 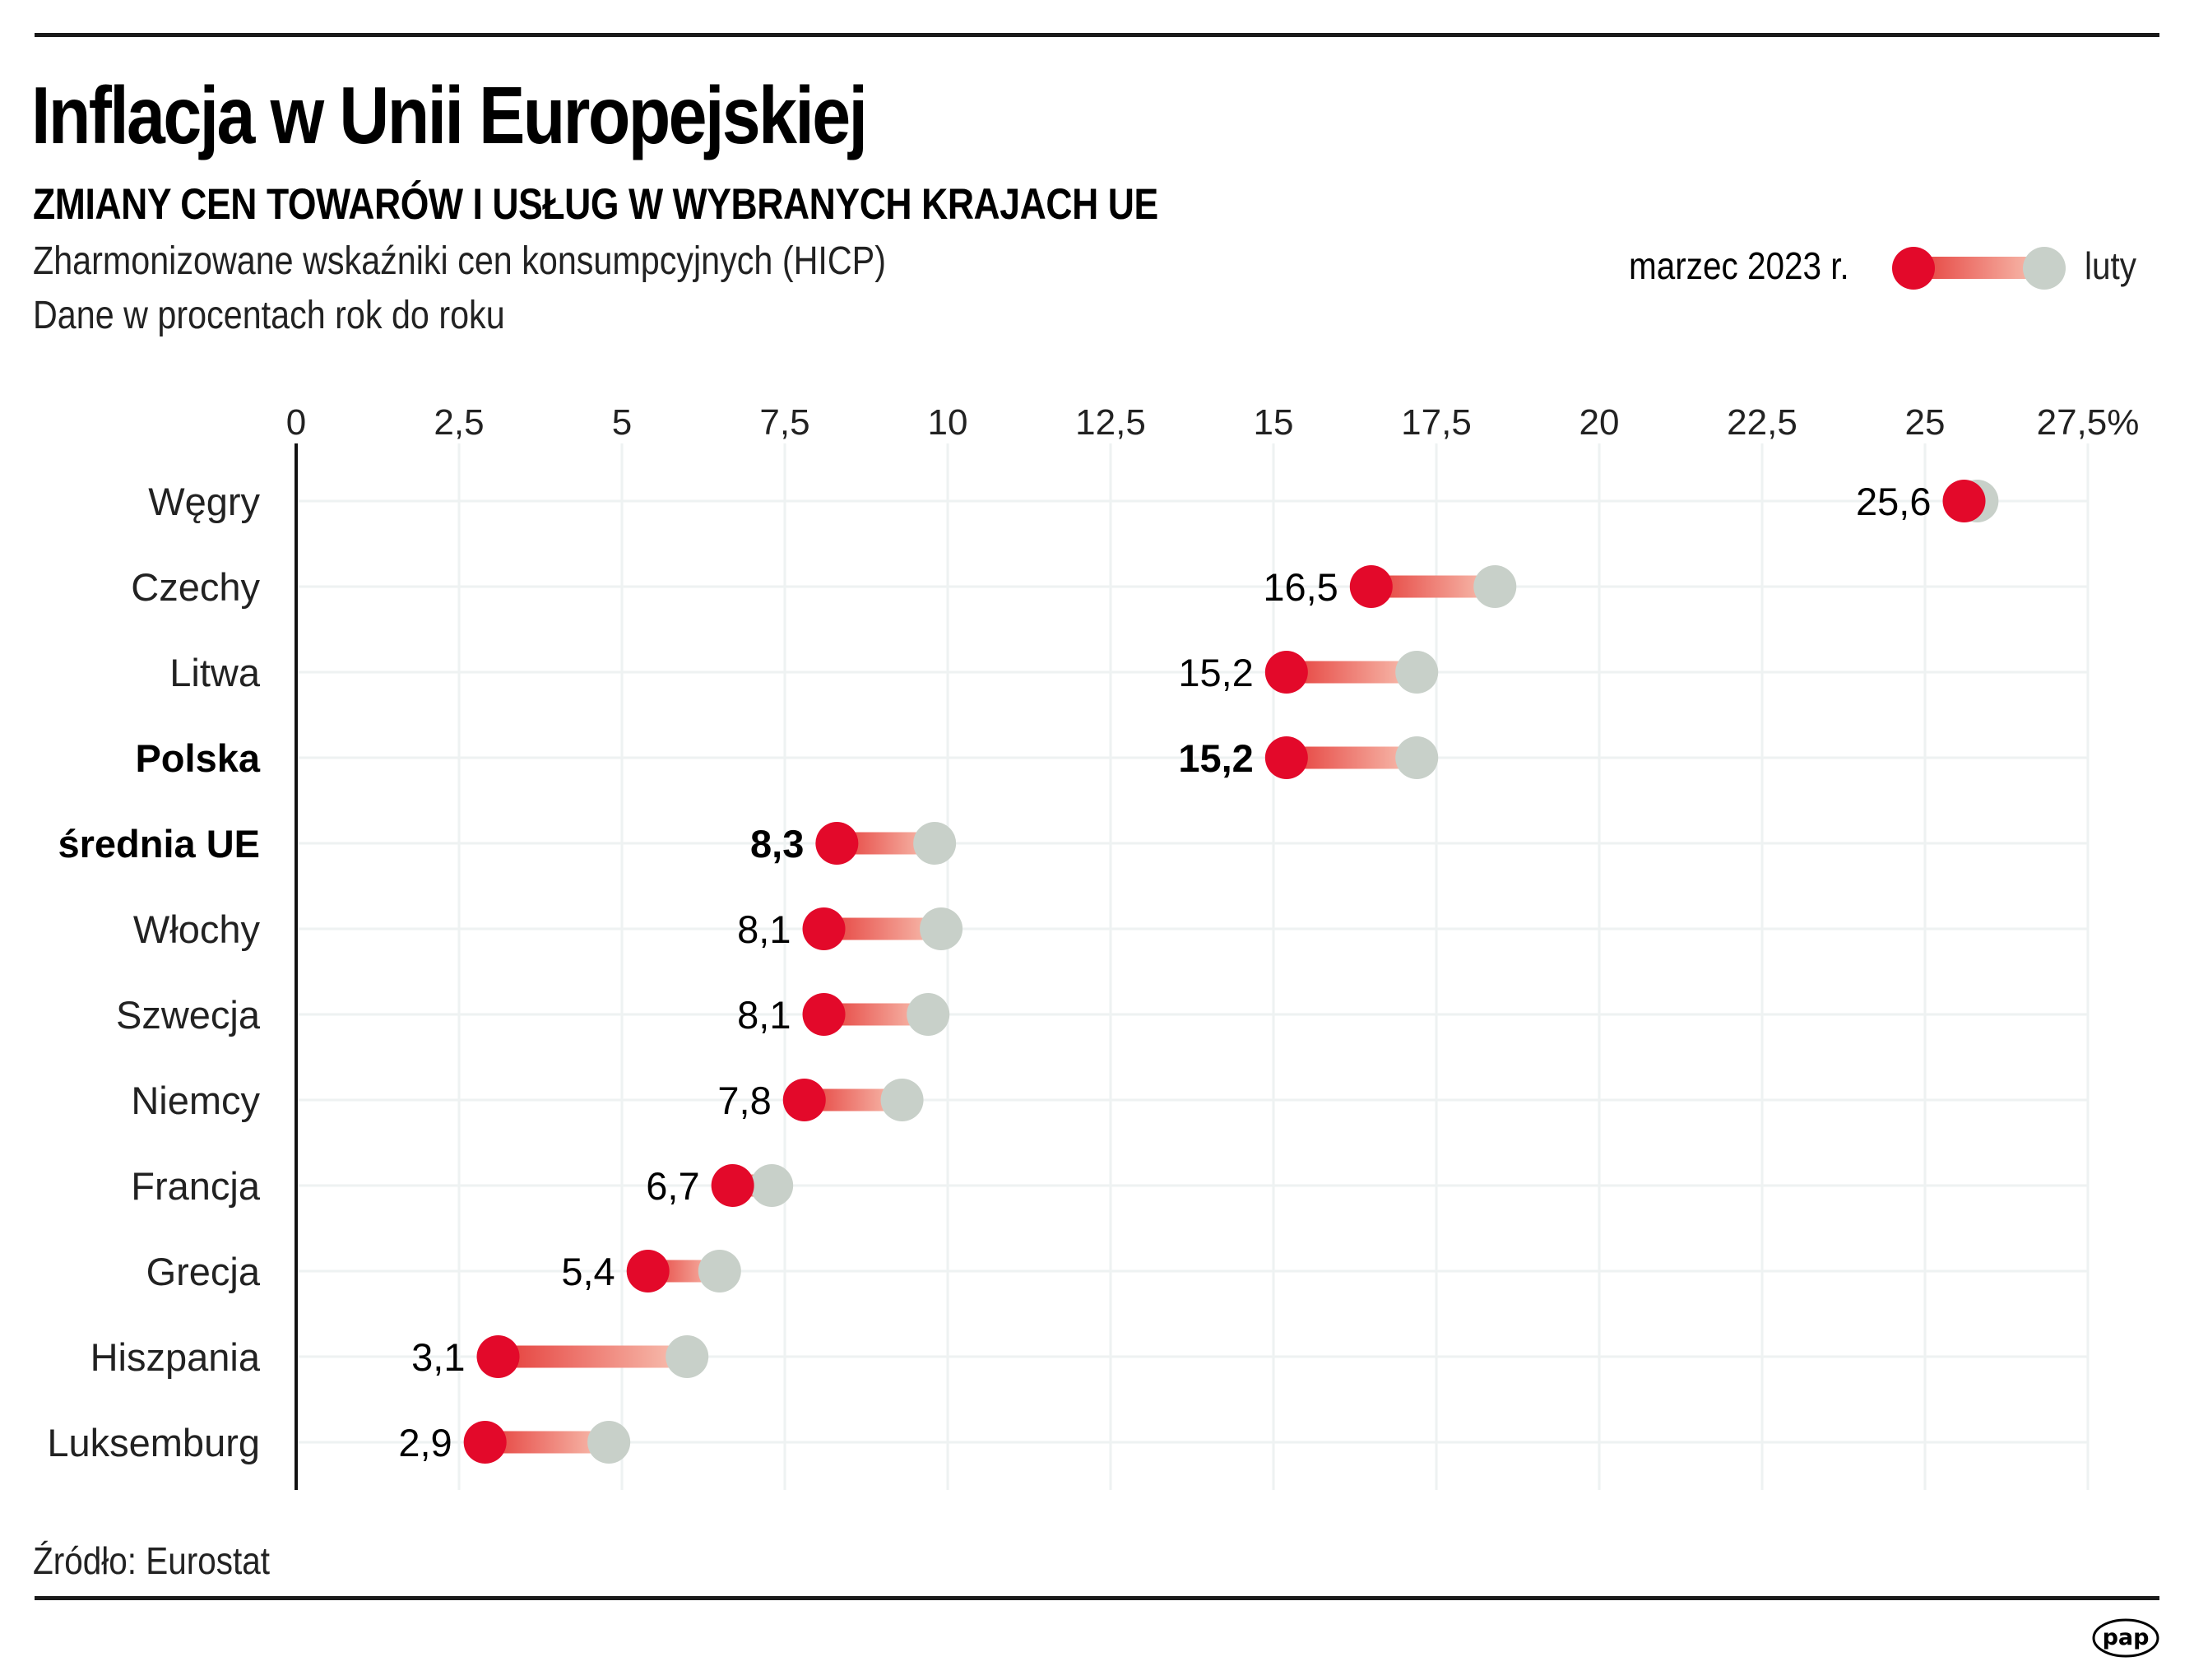 What do you see at coordinates (159, 844) in the screenshot?
I see `country-label: średnia UE` at bounding box center [159, 844].